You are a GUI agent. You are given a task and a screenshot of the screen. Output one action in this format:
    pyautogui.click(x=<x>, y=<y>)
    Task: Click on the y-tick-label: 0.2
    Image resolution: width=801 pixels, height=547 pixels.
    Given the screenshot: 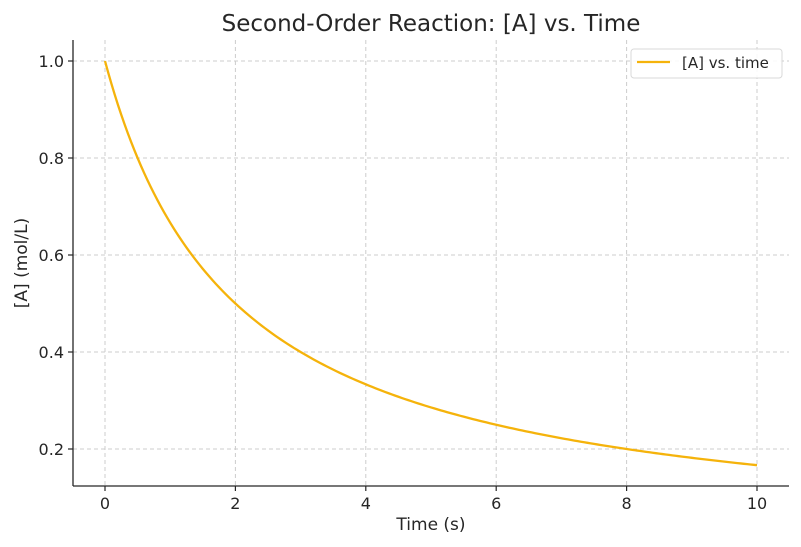 What is the action you would take?
    pyautogui.click(x=51, y=449)
    